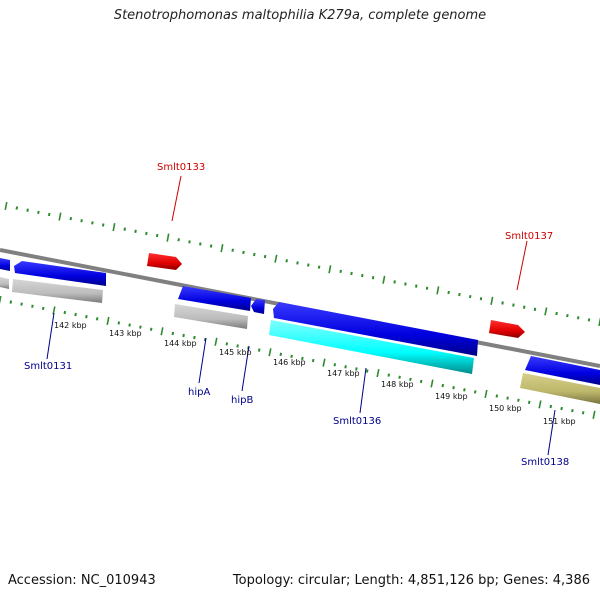 This screenshot has height=600, width=600. I want to click on kbp-label: 149 kbp, so click(451, 396).